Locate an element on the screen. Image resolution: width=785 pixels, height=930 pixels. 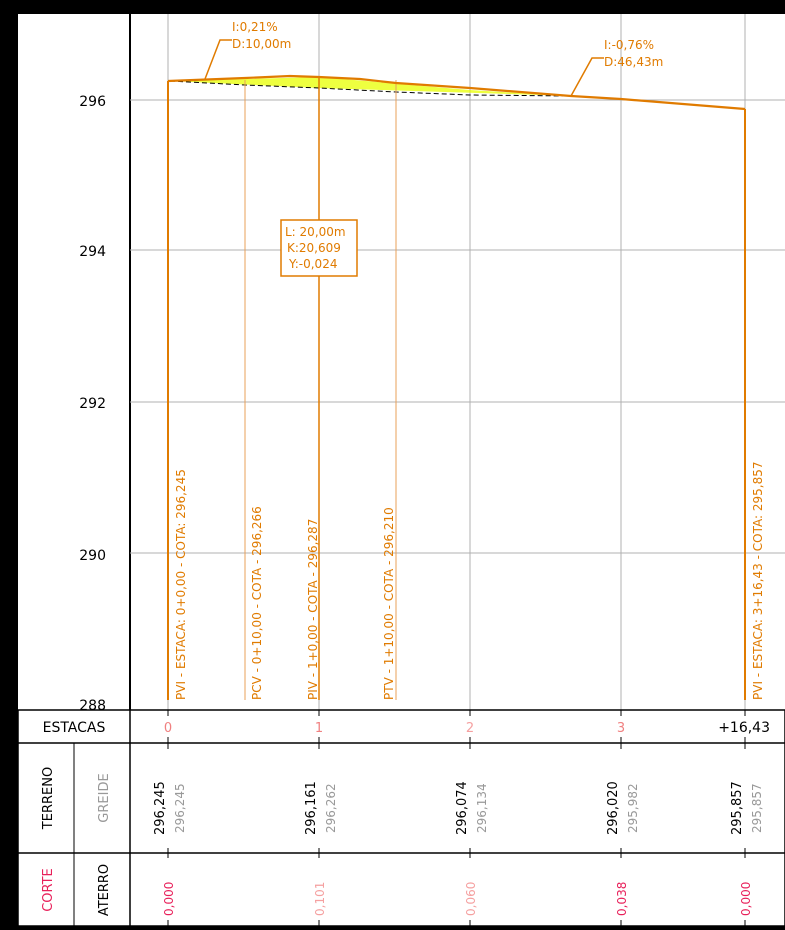
grade-left-slope: I:0,21% is located at coordinates (255, 27).